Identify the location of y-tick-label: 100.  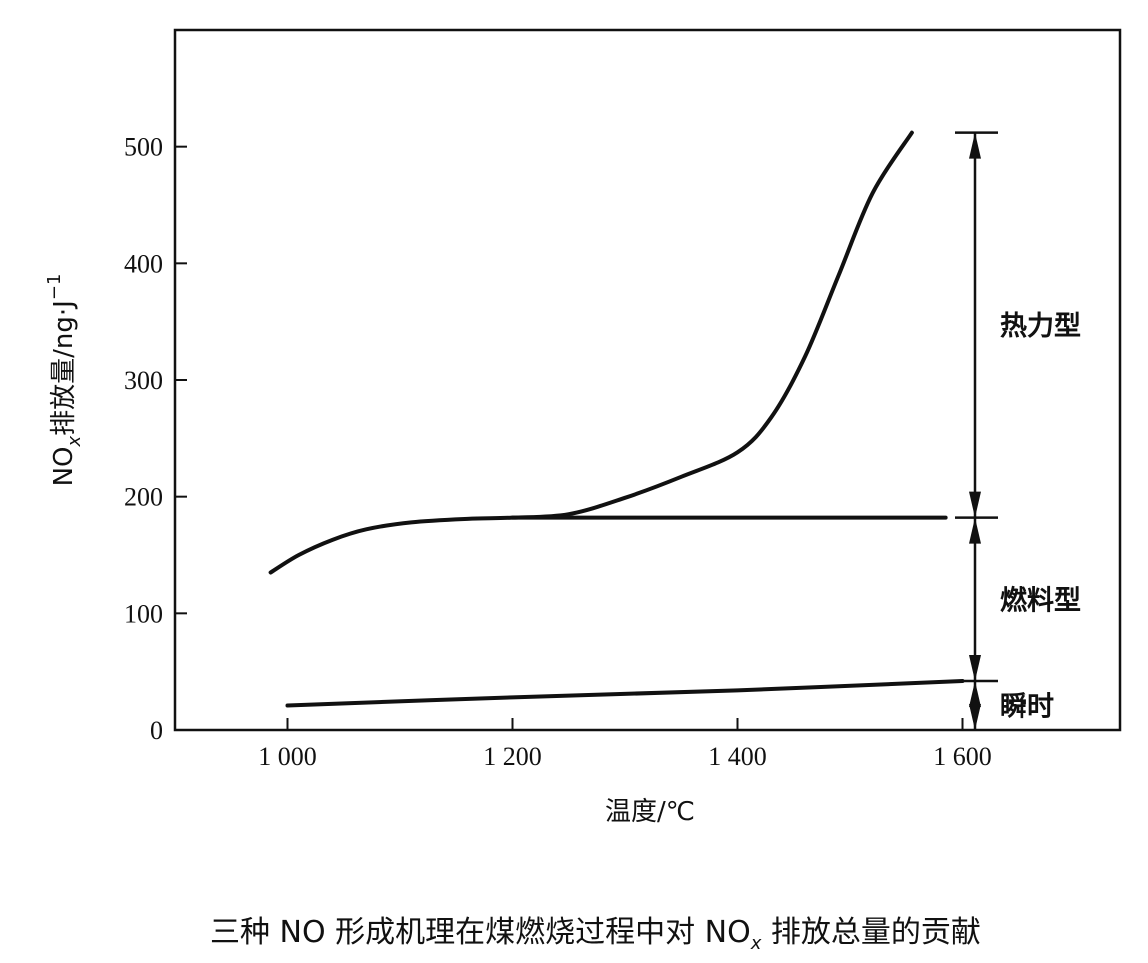
(143, 613).